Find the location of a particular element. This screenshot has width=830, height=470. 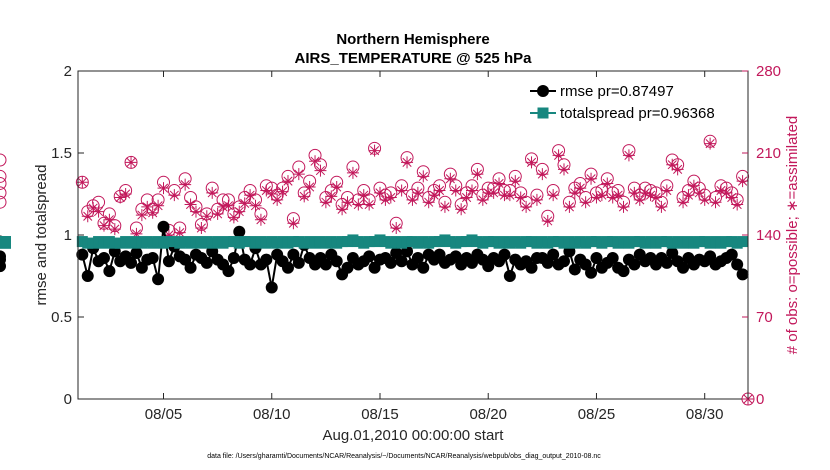

legend-rmse-label: rmse pr=0.87497 is located at coordinates (617, 91).